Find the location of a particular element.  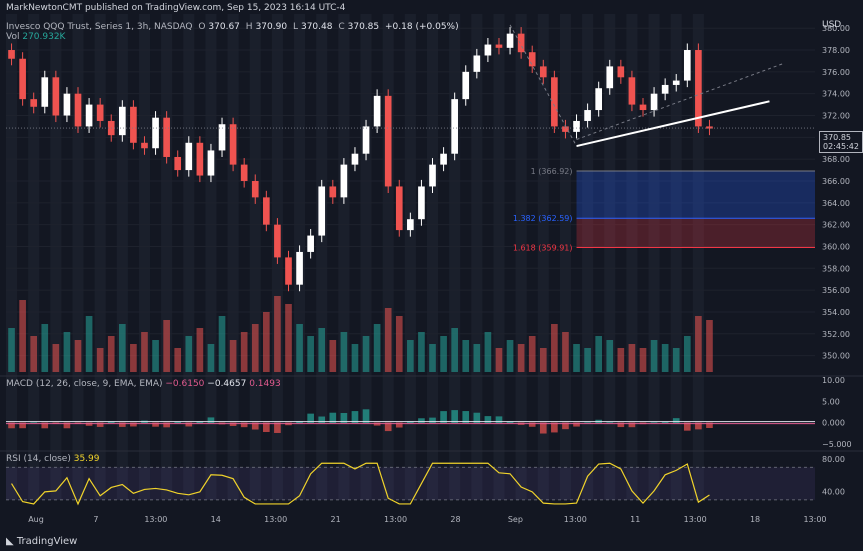

symbol-name: Invesco QQQ Trust, Series 1, 3h, NASDAQ is located at coordinates (99, 27).